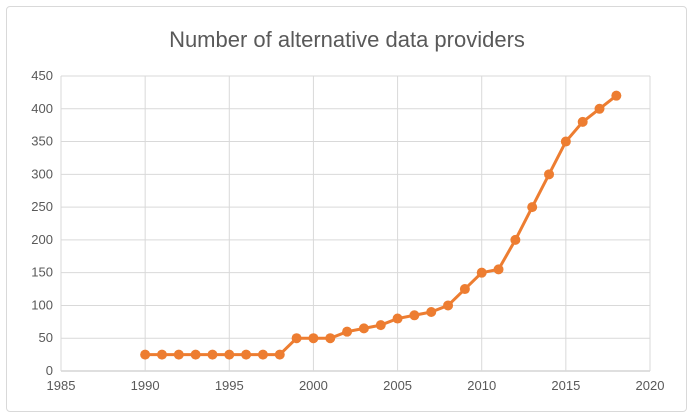  Describe the element at coordinates (42, 206) in the screenshot. I see `y-tick-label: 250` at that location.